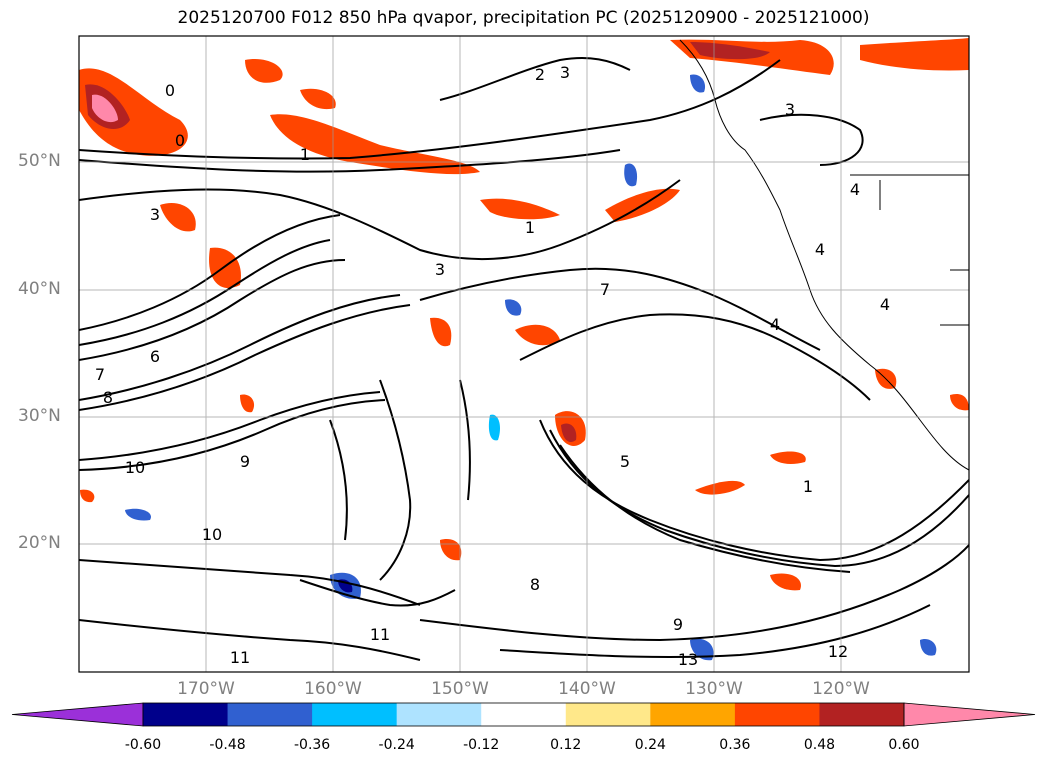  I want to click on longitude-label: 160°W, so click(333, 689).